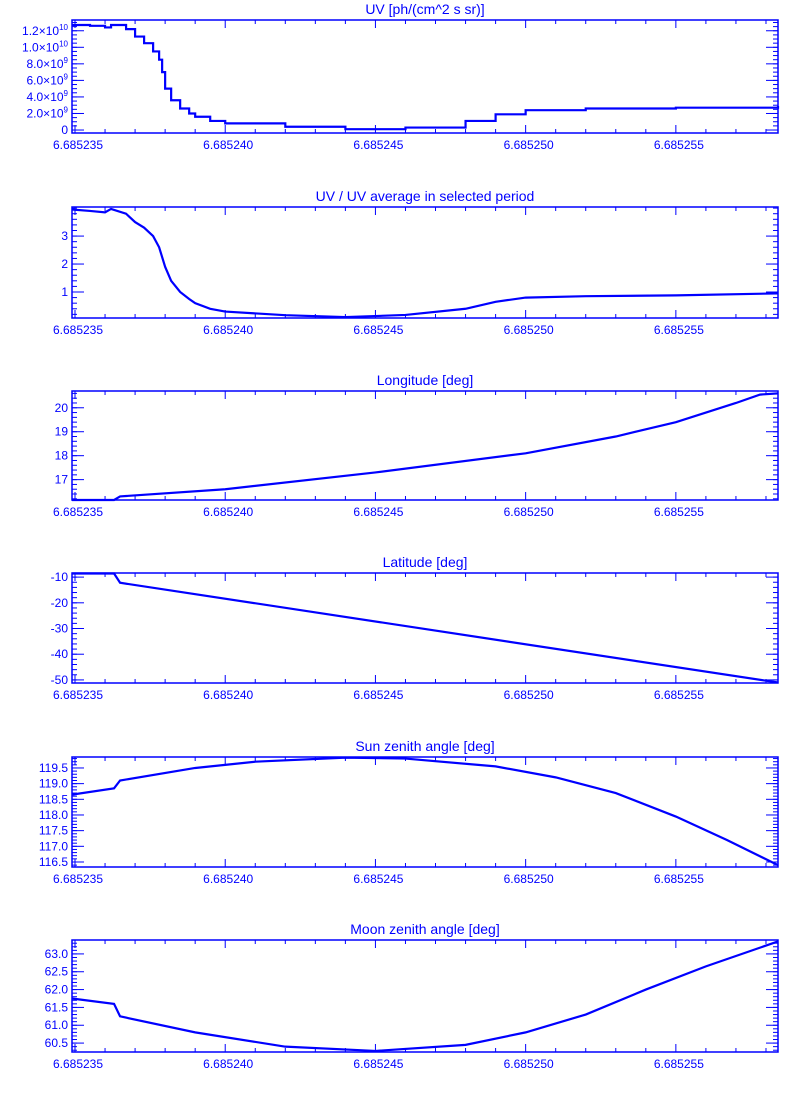 This screenshot has height=1100, width=800. I want to click on y-tick-mantissa: 63.0, so click(57, 954).